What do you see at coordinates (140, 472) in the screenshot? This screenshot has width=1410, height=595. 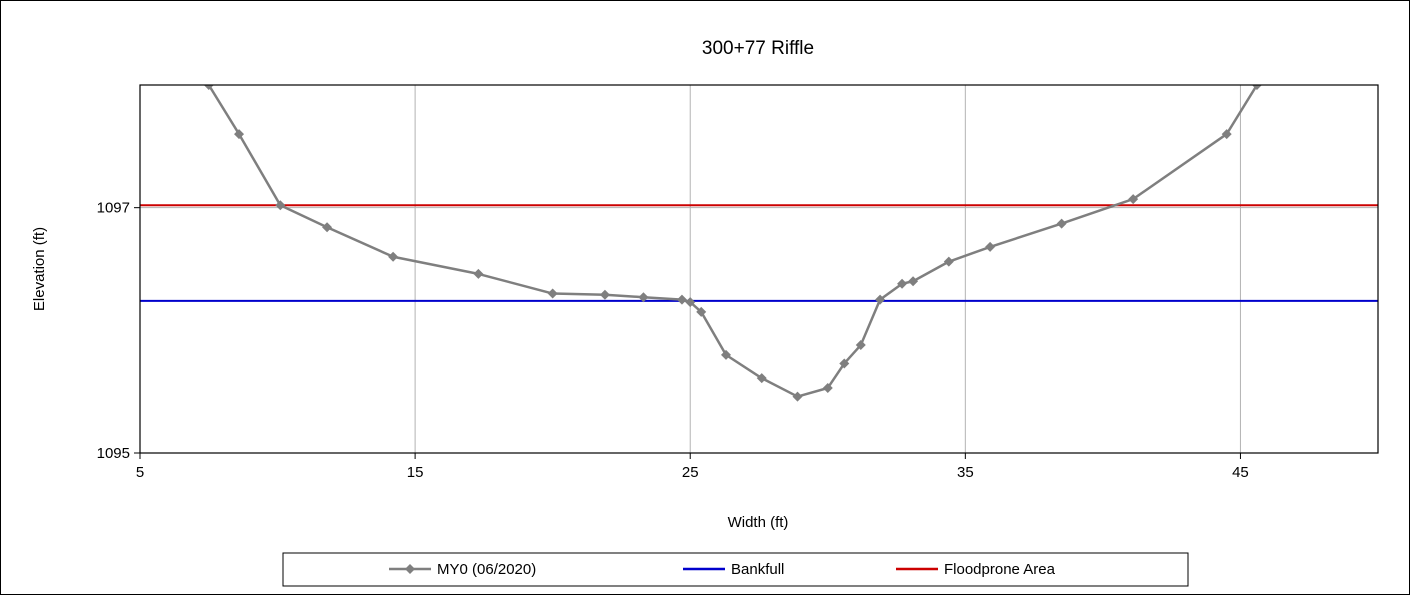 I see `x-tick-label: 5` at bounding box center [140, 472].